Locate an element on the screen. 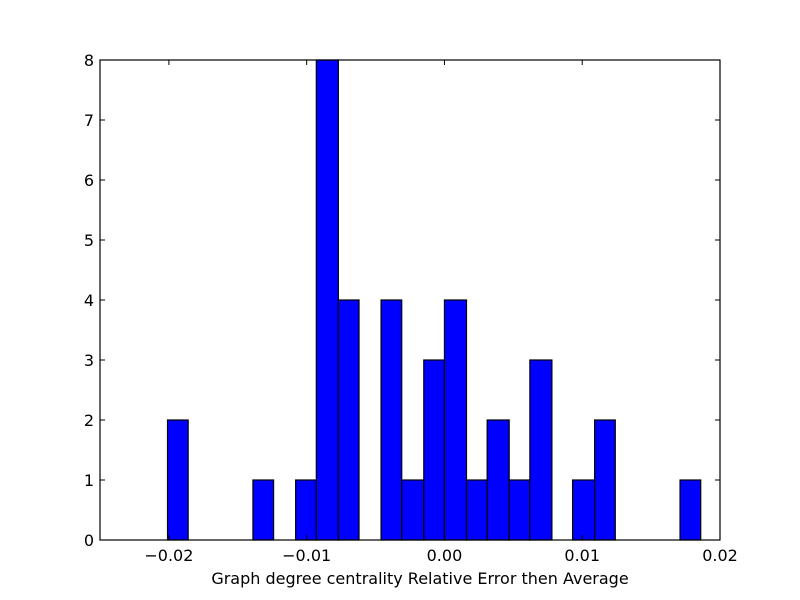  y-tick-label: 7 is located at coordinates (89, 120).